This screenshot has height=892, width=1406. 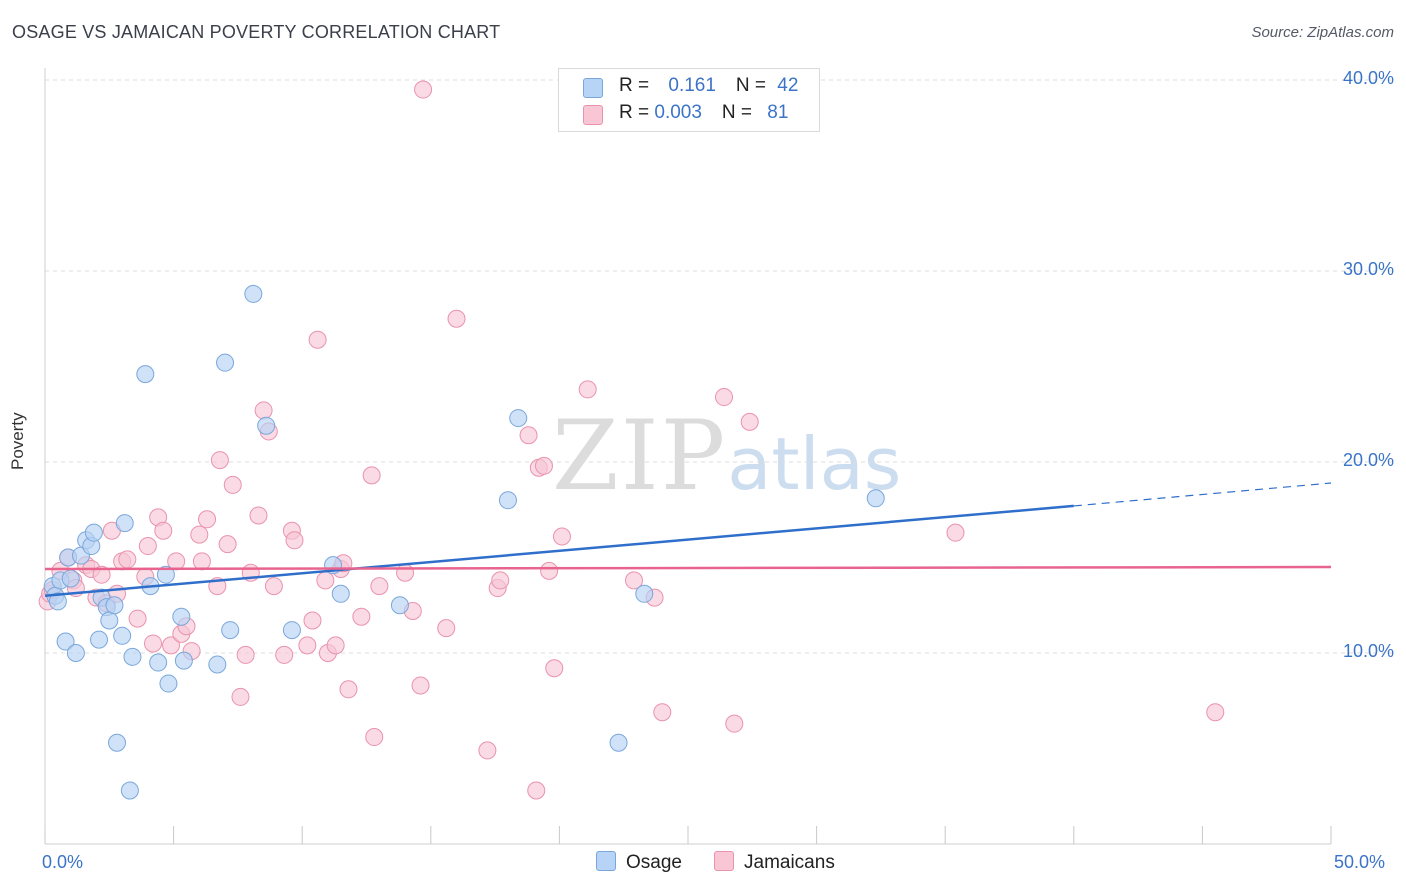 What do you see at coordinates (1368, 78) in the screenshot?
I see `y-tick-label: 40.0%` at bounding box center [1368, 78].